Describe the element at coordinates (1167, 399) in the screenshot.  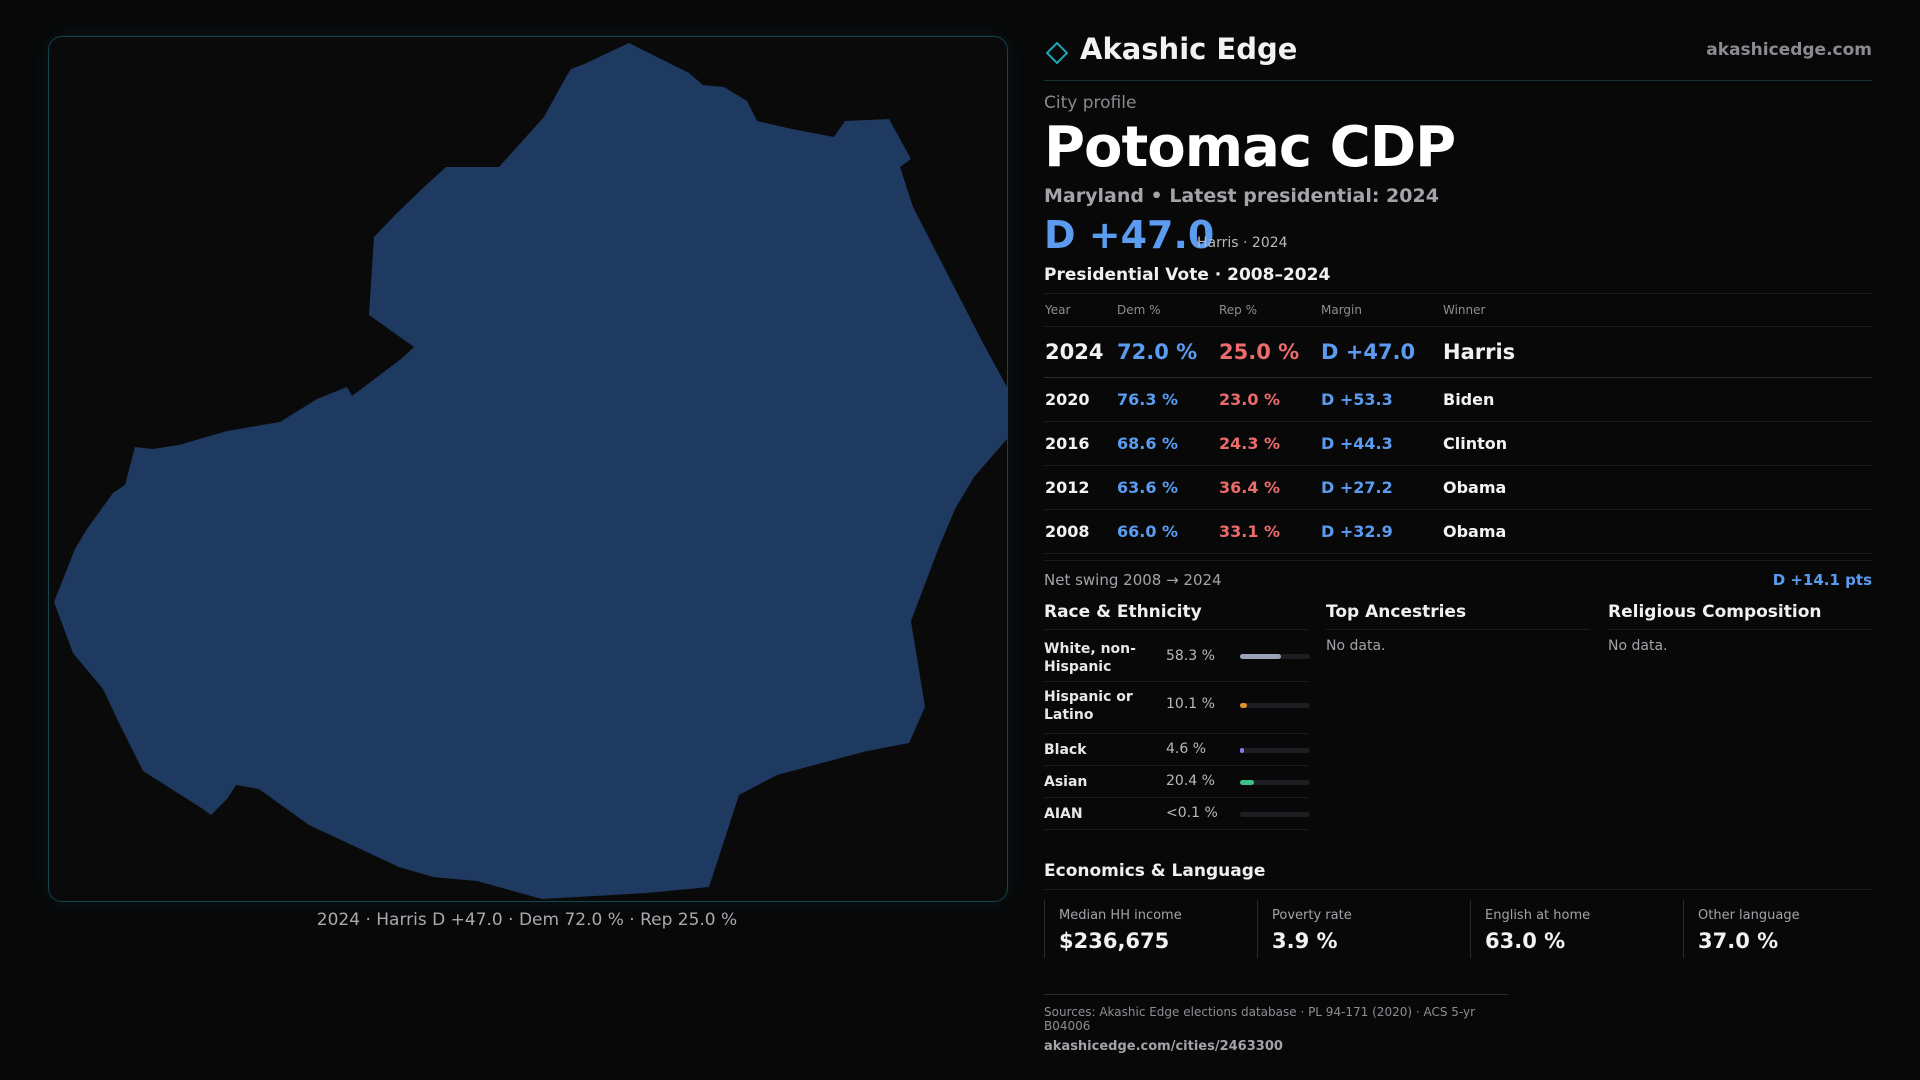
I see `cell-dem: 76.3 %` at that location.